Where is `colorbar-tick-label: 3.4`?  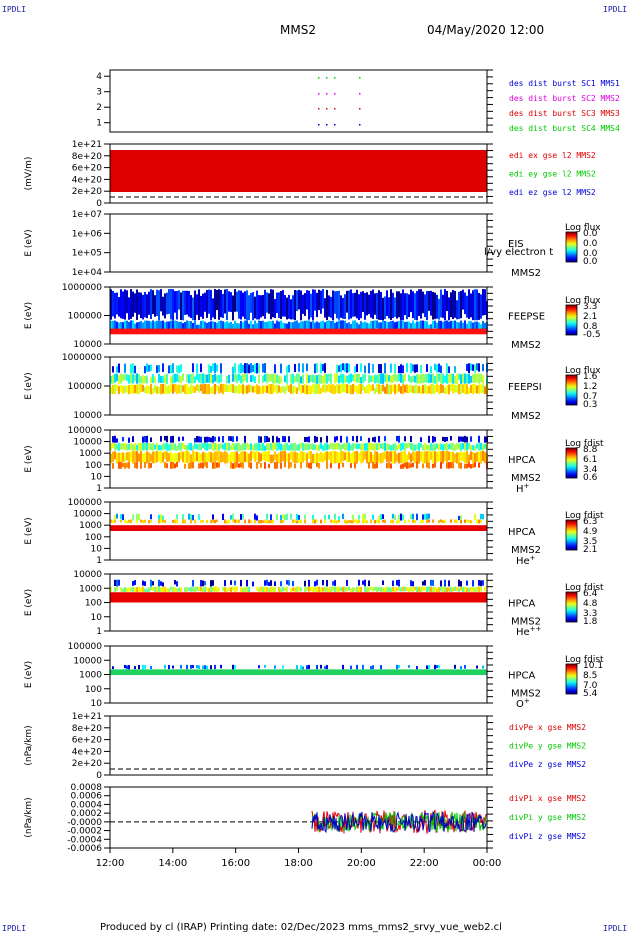 colorbar-tick-label: 3.4 is located at coordinates (590, 470).